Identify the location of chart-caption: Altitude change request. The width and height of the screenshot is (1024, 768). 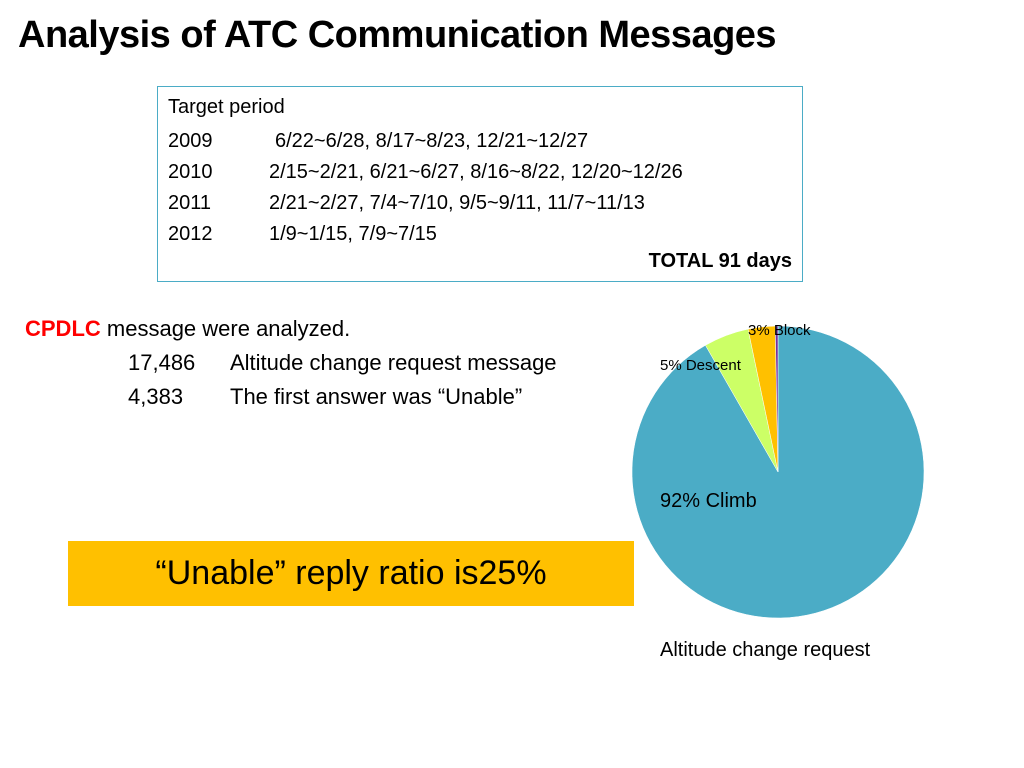
(765, 650).